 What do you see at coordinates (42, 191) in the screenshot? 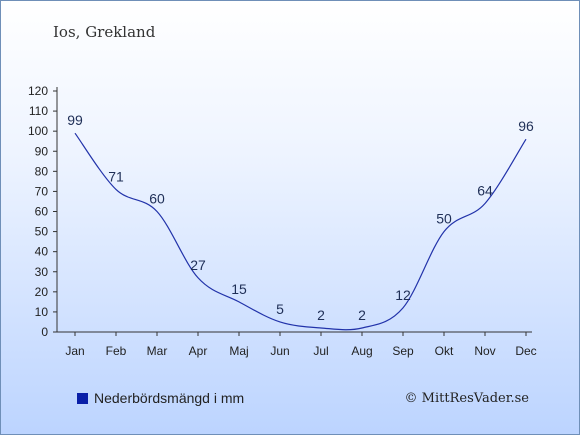
I see `y-tick-label: 70` at bounding box center [42, 191].